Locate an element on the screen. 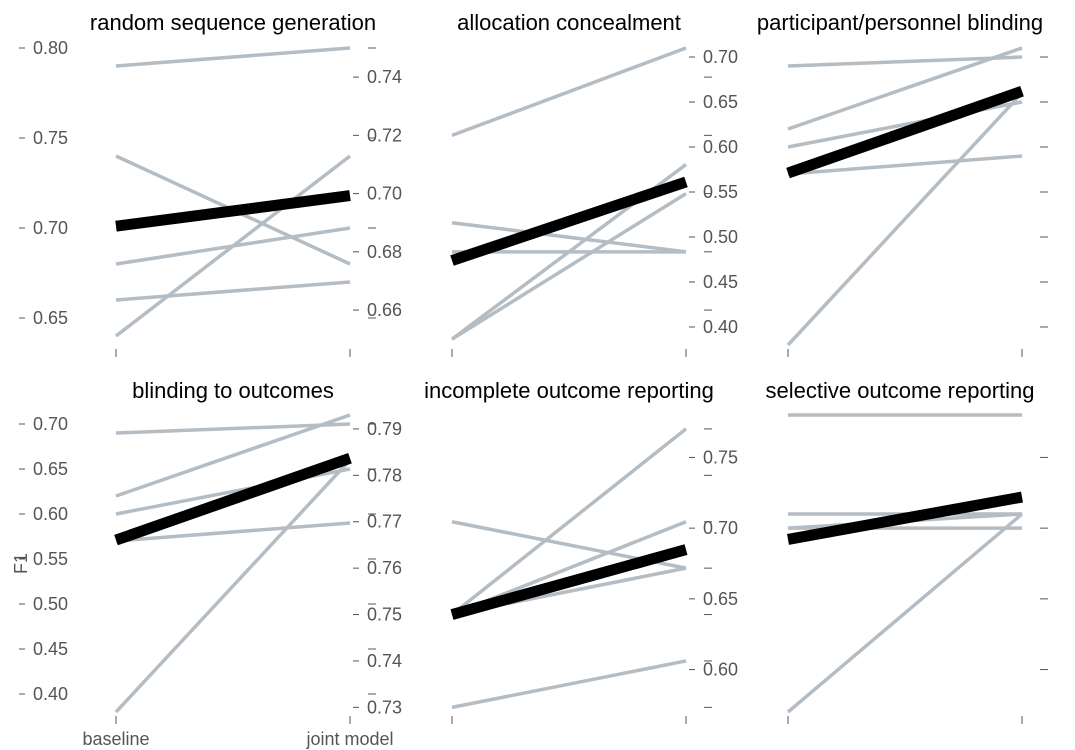  y-tick-label: 0.78 is located at coordinates (384, 475).